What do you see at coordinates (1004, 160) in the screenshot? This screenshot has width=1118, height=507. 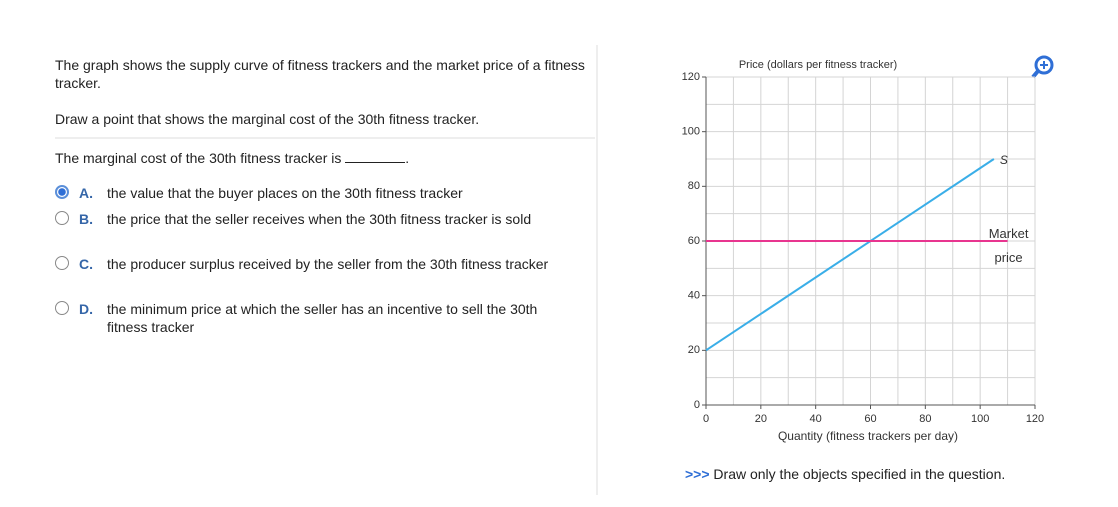 I see `series-label: S` at bounding box center [1004, 160].